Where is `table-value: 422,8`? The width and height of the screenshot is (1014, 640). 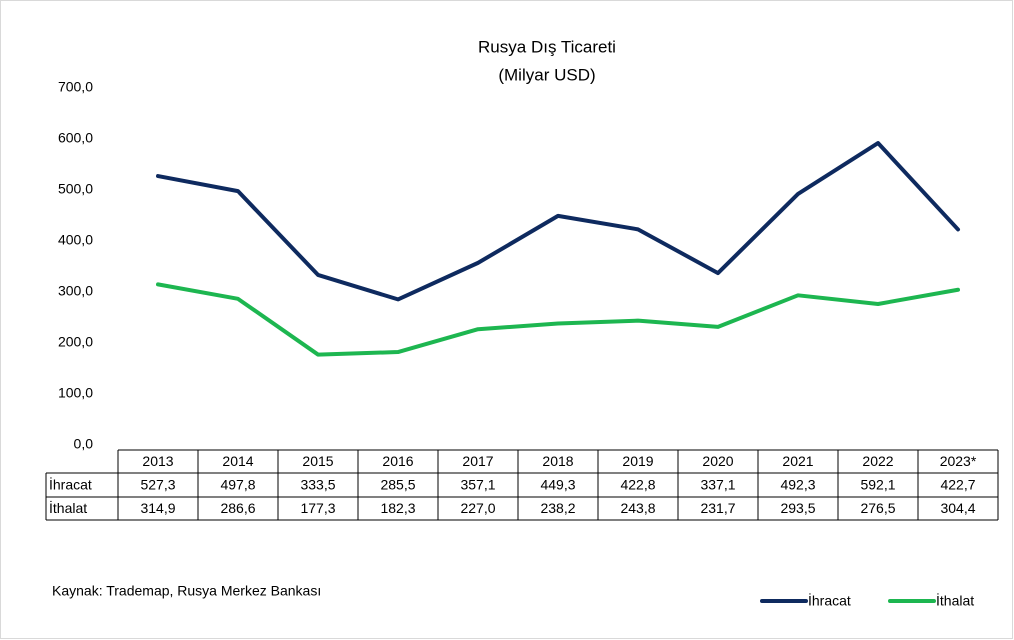
table-value: 422,8 is located at coordinates (637, 485).